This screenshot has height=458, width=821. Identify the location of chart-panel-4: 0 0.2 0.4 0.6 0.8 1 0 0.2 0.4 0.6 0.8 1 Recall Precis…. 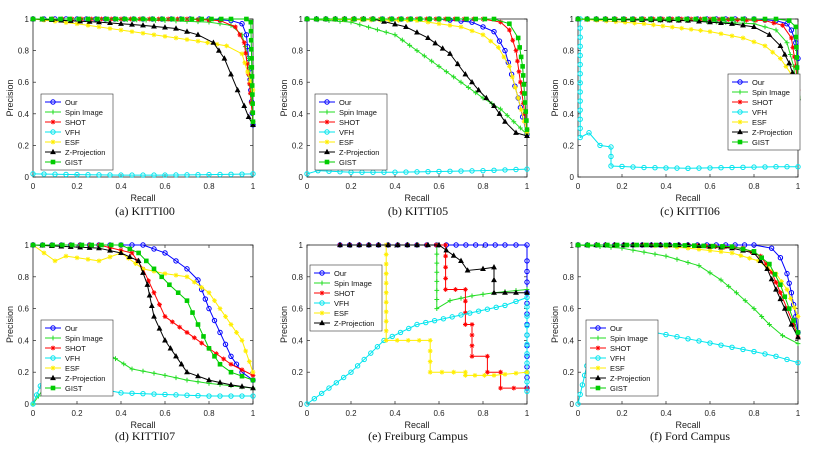
(404, 335).